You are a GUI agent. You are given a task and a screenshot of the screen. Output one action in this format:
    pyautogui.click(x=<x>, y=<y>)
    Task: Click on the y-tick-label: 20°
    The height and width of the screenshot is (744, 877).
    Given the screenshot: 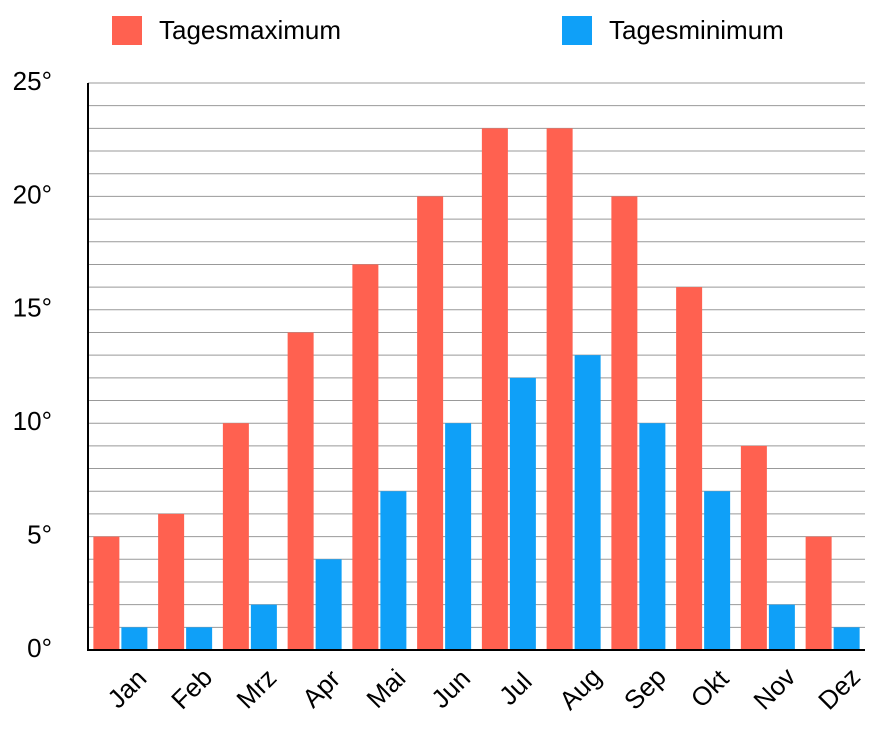 What is the action you would take?
    pyautogui.click(x=32, y=194)
    